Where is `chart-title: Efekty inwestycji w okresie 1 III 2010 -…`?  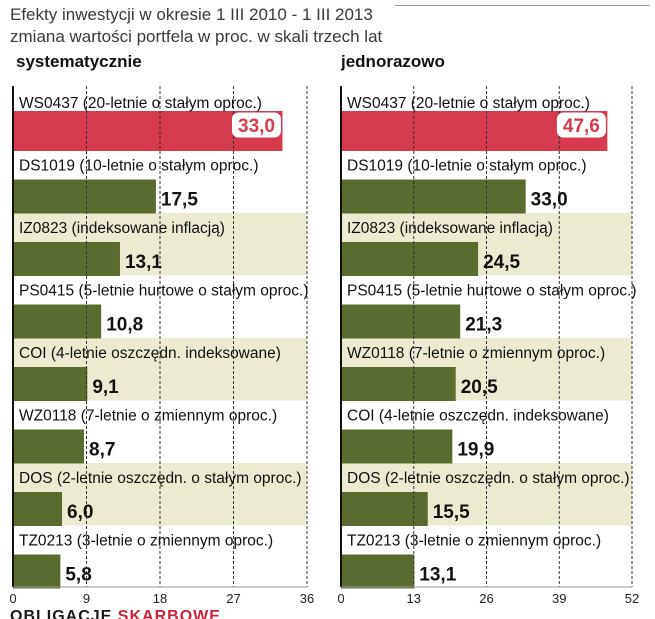 chart-title: Efekty inwestycji w okresie 1 III 2010 -… is located at coordinates (191, 14).